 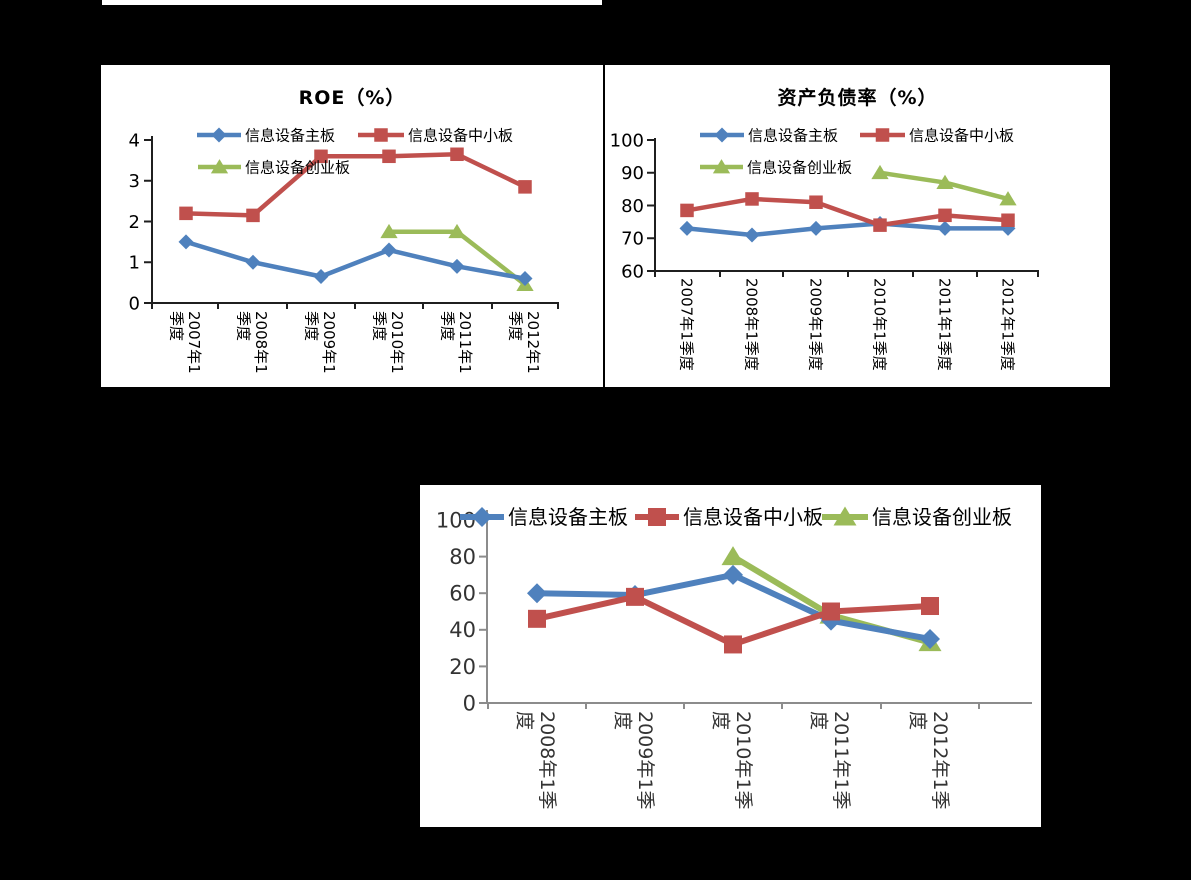 What do you see at coordinates (759, 705) in the screenshot?
I see `x-axis` at bounding box center [759, 705].